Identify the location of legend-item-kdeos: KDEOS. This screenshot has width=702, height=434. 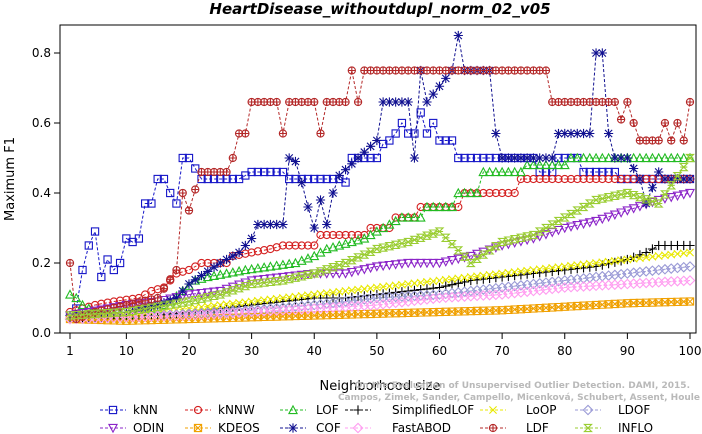
(222, 427).